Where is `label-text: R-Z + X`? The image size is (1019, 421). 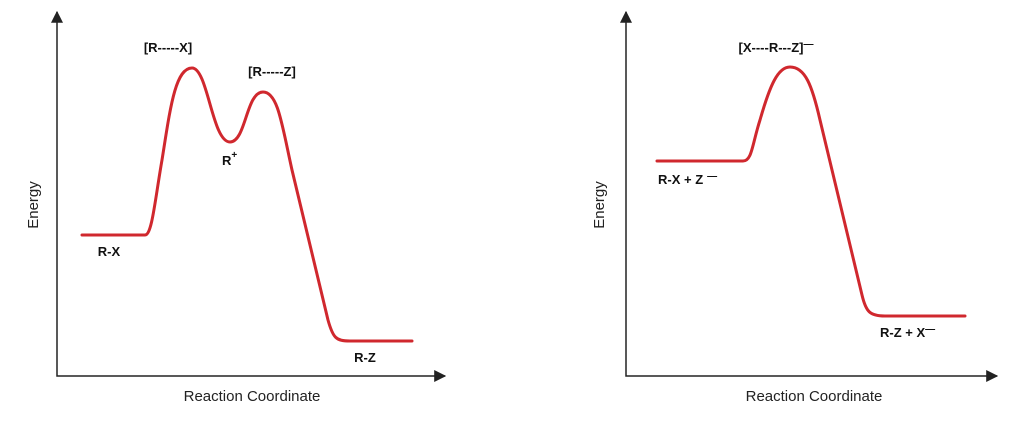 label-text: R-Z + X is located at coordinates (902, 332).